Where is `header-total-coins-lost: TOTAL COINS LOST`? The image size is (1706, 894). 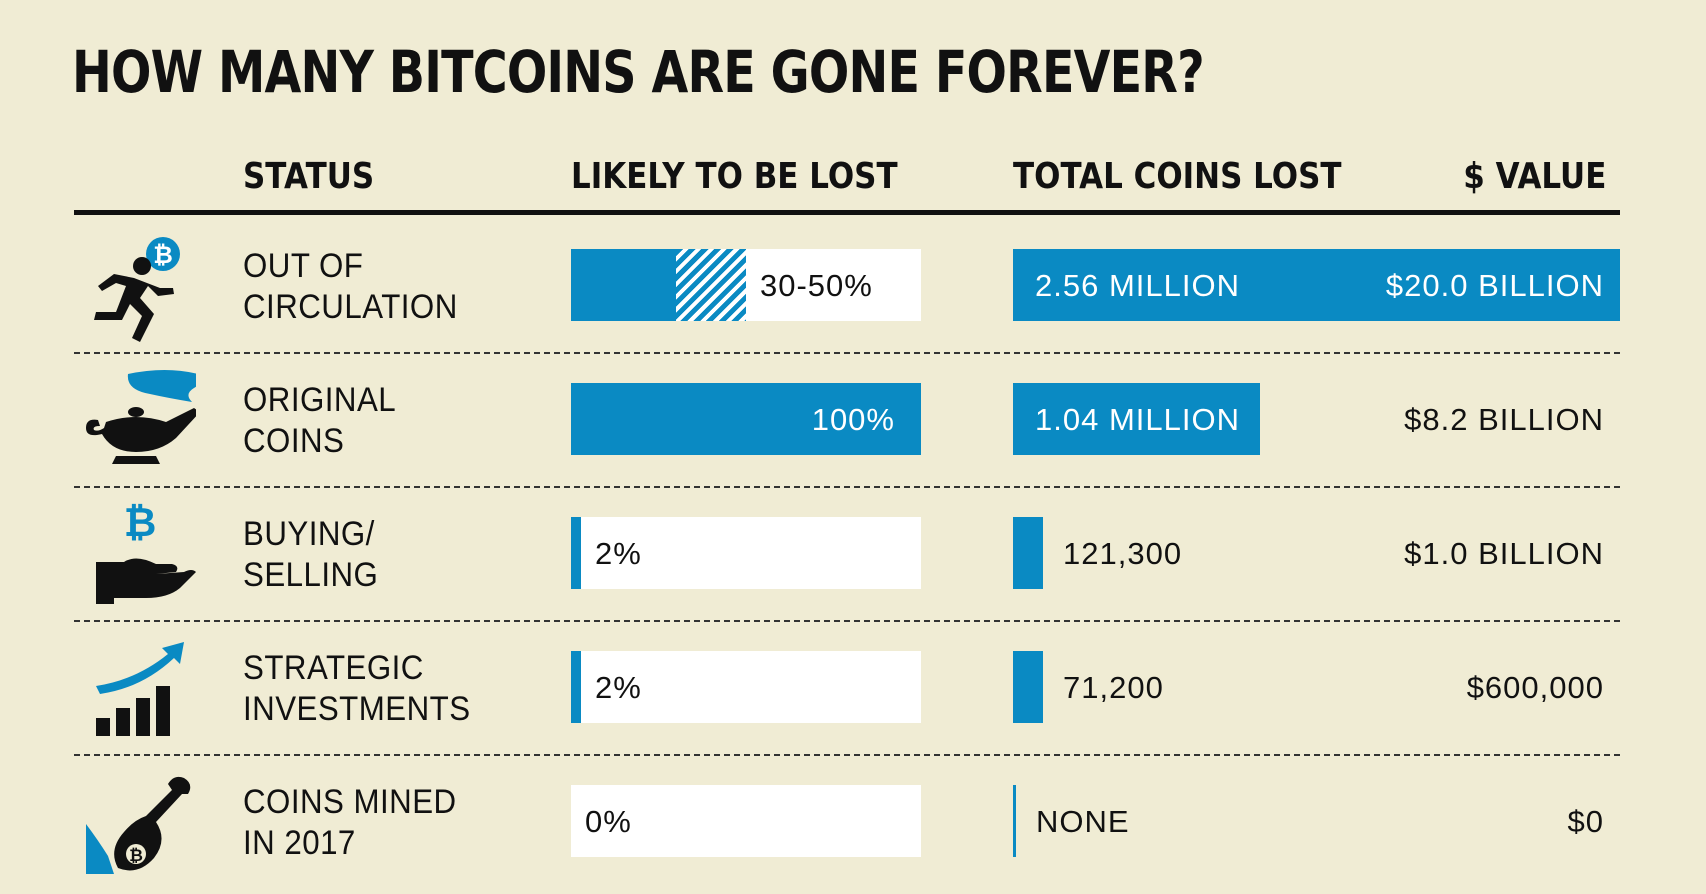 header-total-coins-lost: TOTAL COINS LOST is located at coordinates (1177, 176).